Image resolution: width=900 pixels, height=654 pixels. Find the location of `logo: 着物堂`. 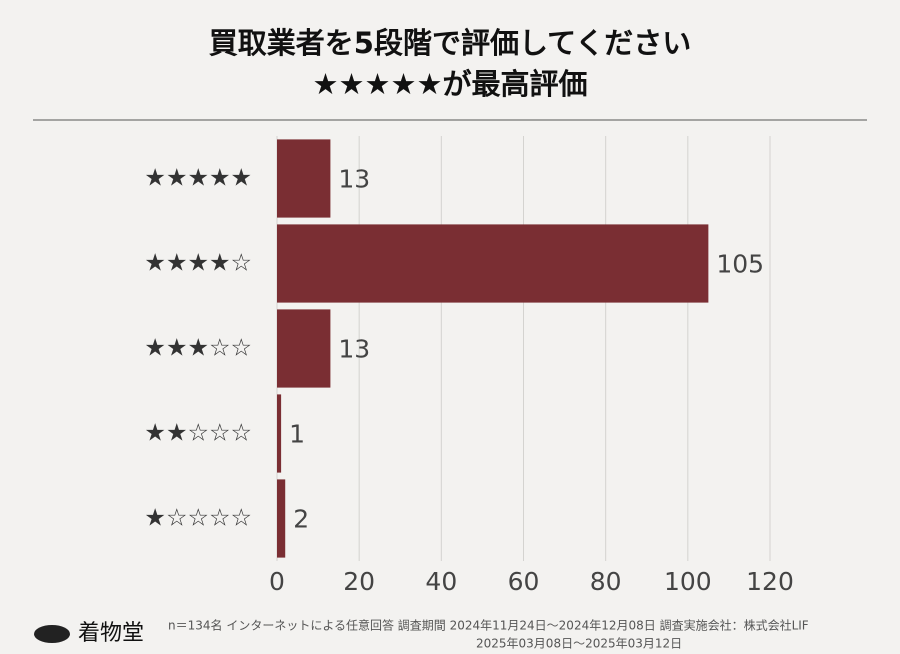

logo: 着物堂 is located at coordinates (89, 633).